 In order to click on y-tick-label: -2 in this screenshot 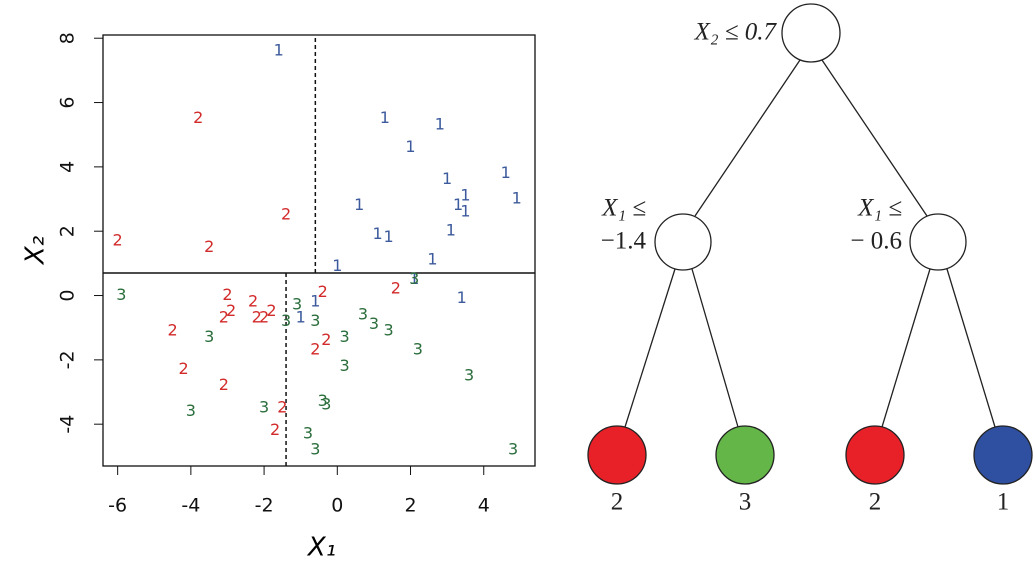, I will do `click(68, 359)`.